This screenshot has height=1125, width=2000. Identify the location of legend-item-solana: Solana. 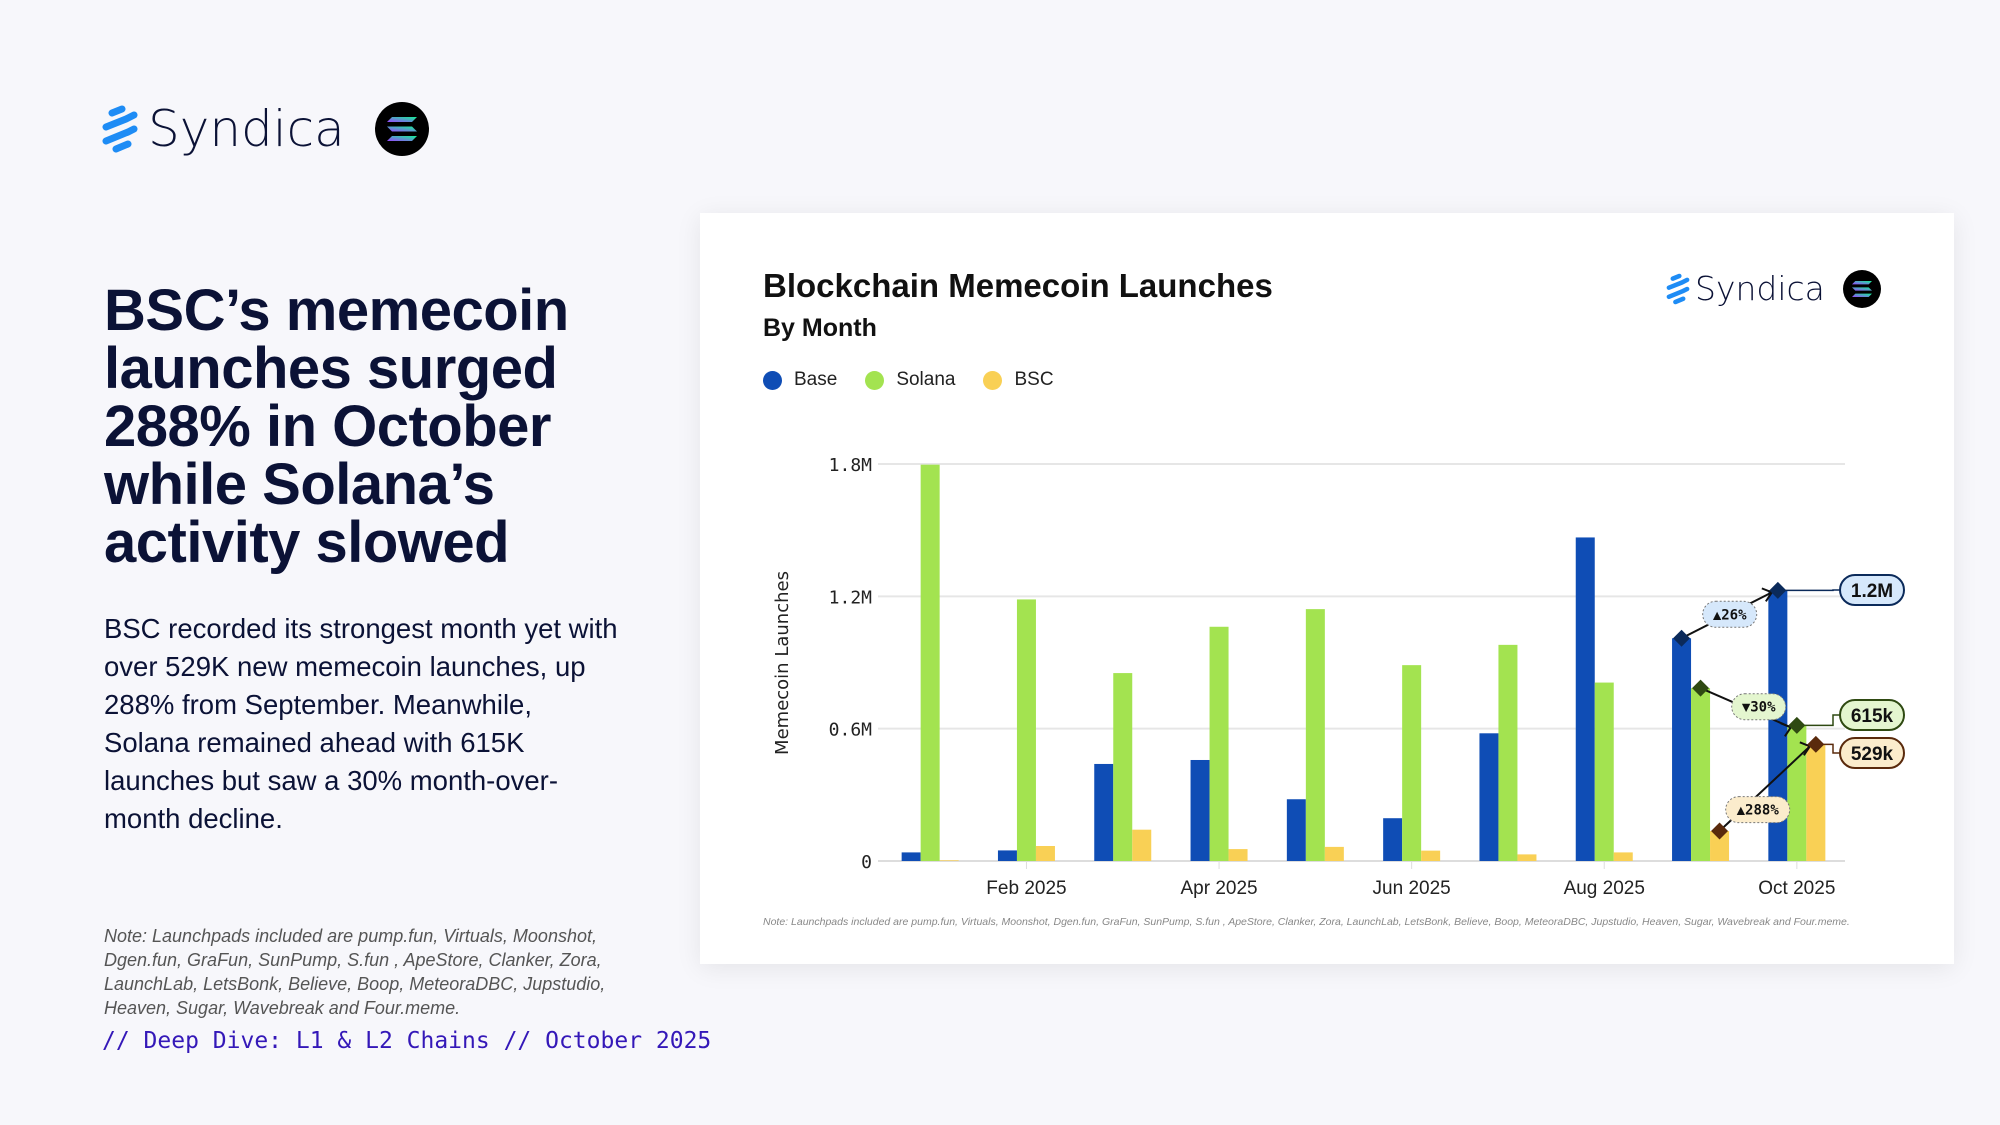
(910, 380).